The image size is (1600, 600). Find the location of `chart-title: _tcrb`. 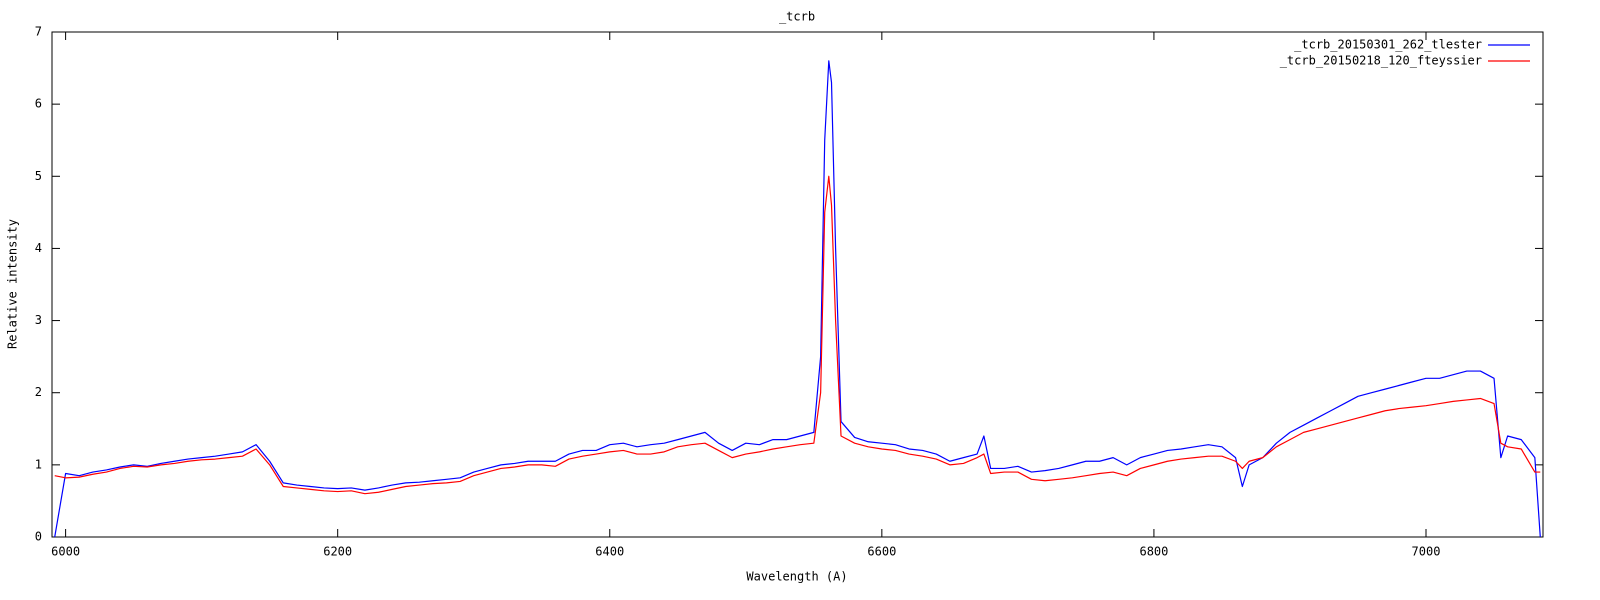

chart-title: _tcrb is located at coordinates (797, 17).